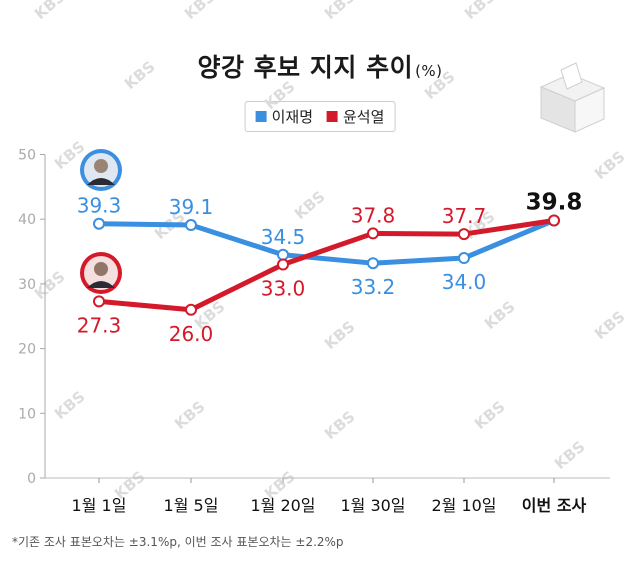 This screenshot has height=571, width=640. Describe the element at coordinates (327, 496) in the screenshot. I see `x-axis: 1월 1일 1월 5일 1월 20일 1월 30일 2월 10일 이번 조사` at that location.